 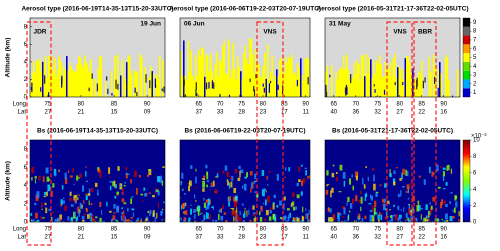 What do you see at coordinates (114, 113) in the screenshot?
I see `lat-tick-label: 15` at bounding box center [114, 113].